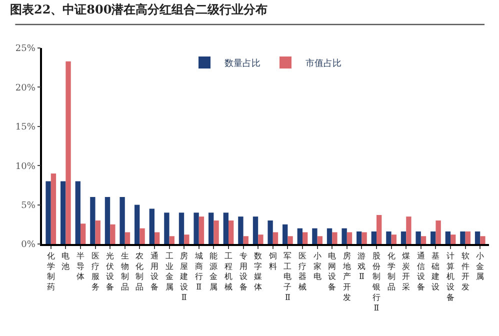 This screenshot has height=336, width=499. I want to click on x-tick-label: 医疗服务, so click(95, 271).